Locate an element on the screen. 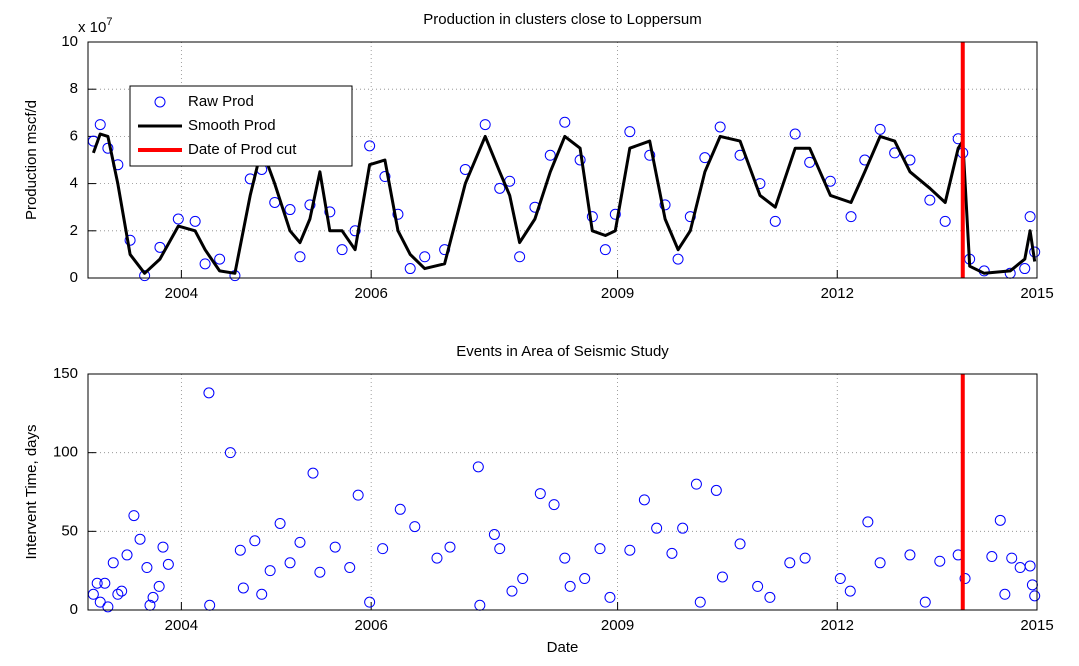  legend-label: Raw Prod is located at coordinates (221, 101).